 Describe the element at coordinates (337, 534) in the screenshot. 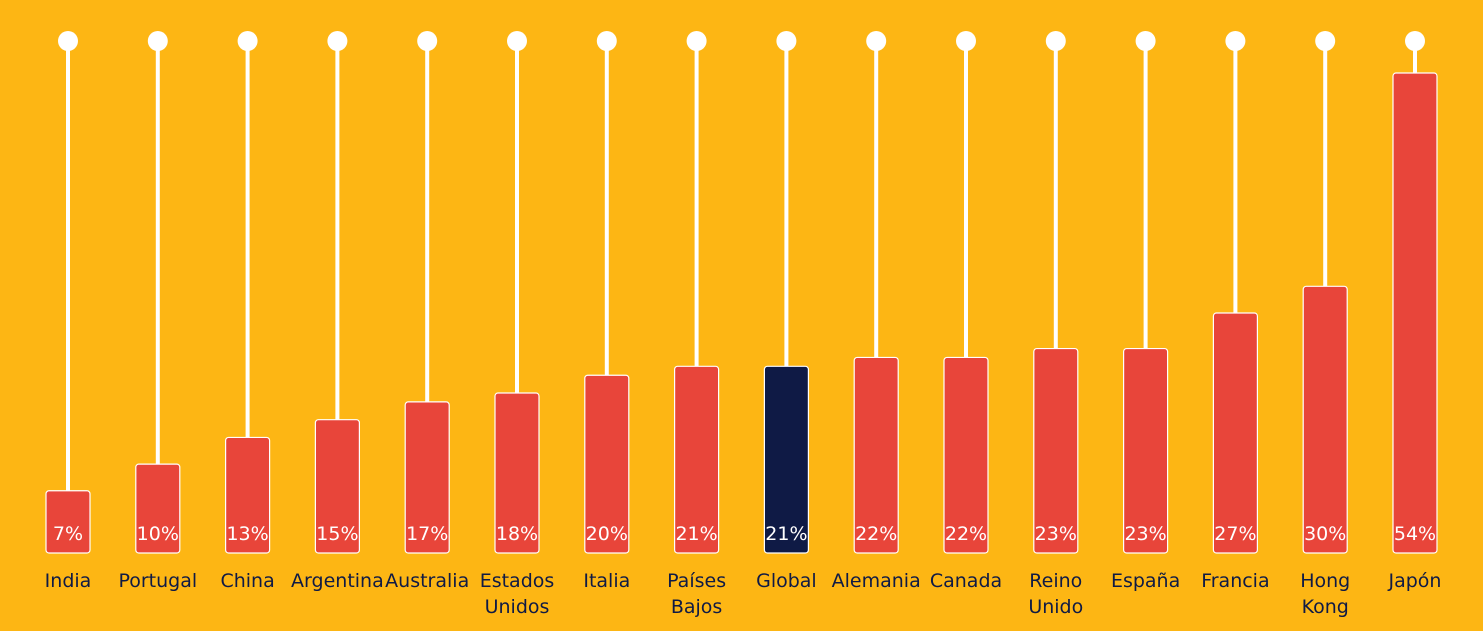

I see `data-label: 15%` at that location.